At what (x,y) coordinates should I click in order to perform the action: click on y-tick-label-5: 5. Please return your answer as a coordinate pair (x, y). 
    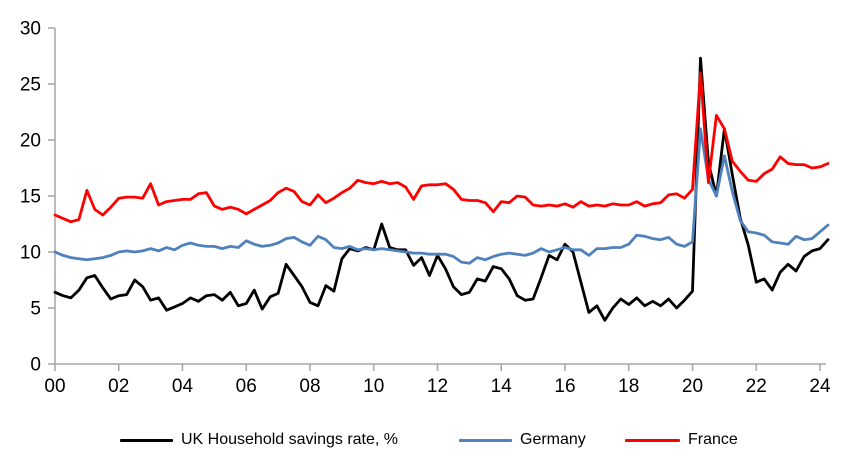
    Looking at the image, I should click on (35, 309).